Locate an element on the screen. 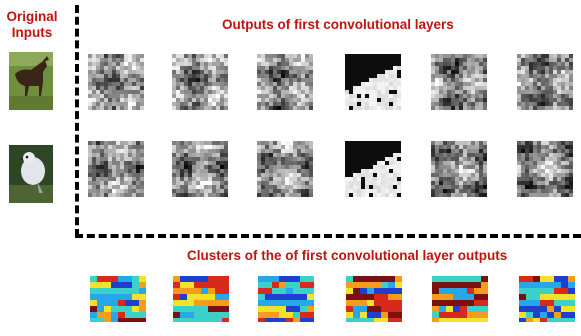  horizontal-dashed-divider is located at coordinates (328, 236).